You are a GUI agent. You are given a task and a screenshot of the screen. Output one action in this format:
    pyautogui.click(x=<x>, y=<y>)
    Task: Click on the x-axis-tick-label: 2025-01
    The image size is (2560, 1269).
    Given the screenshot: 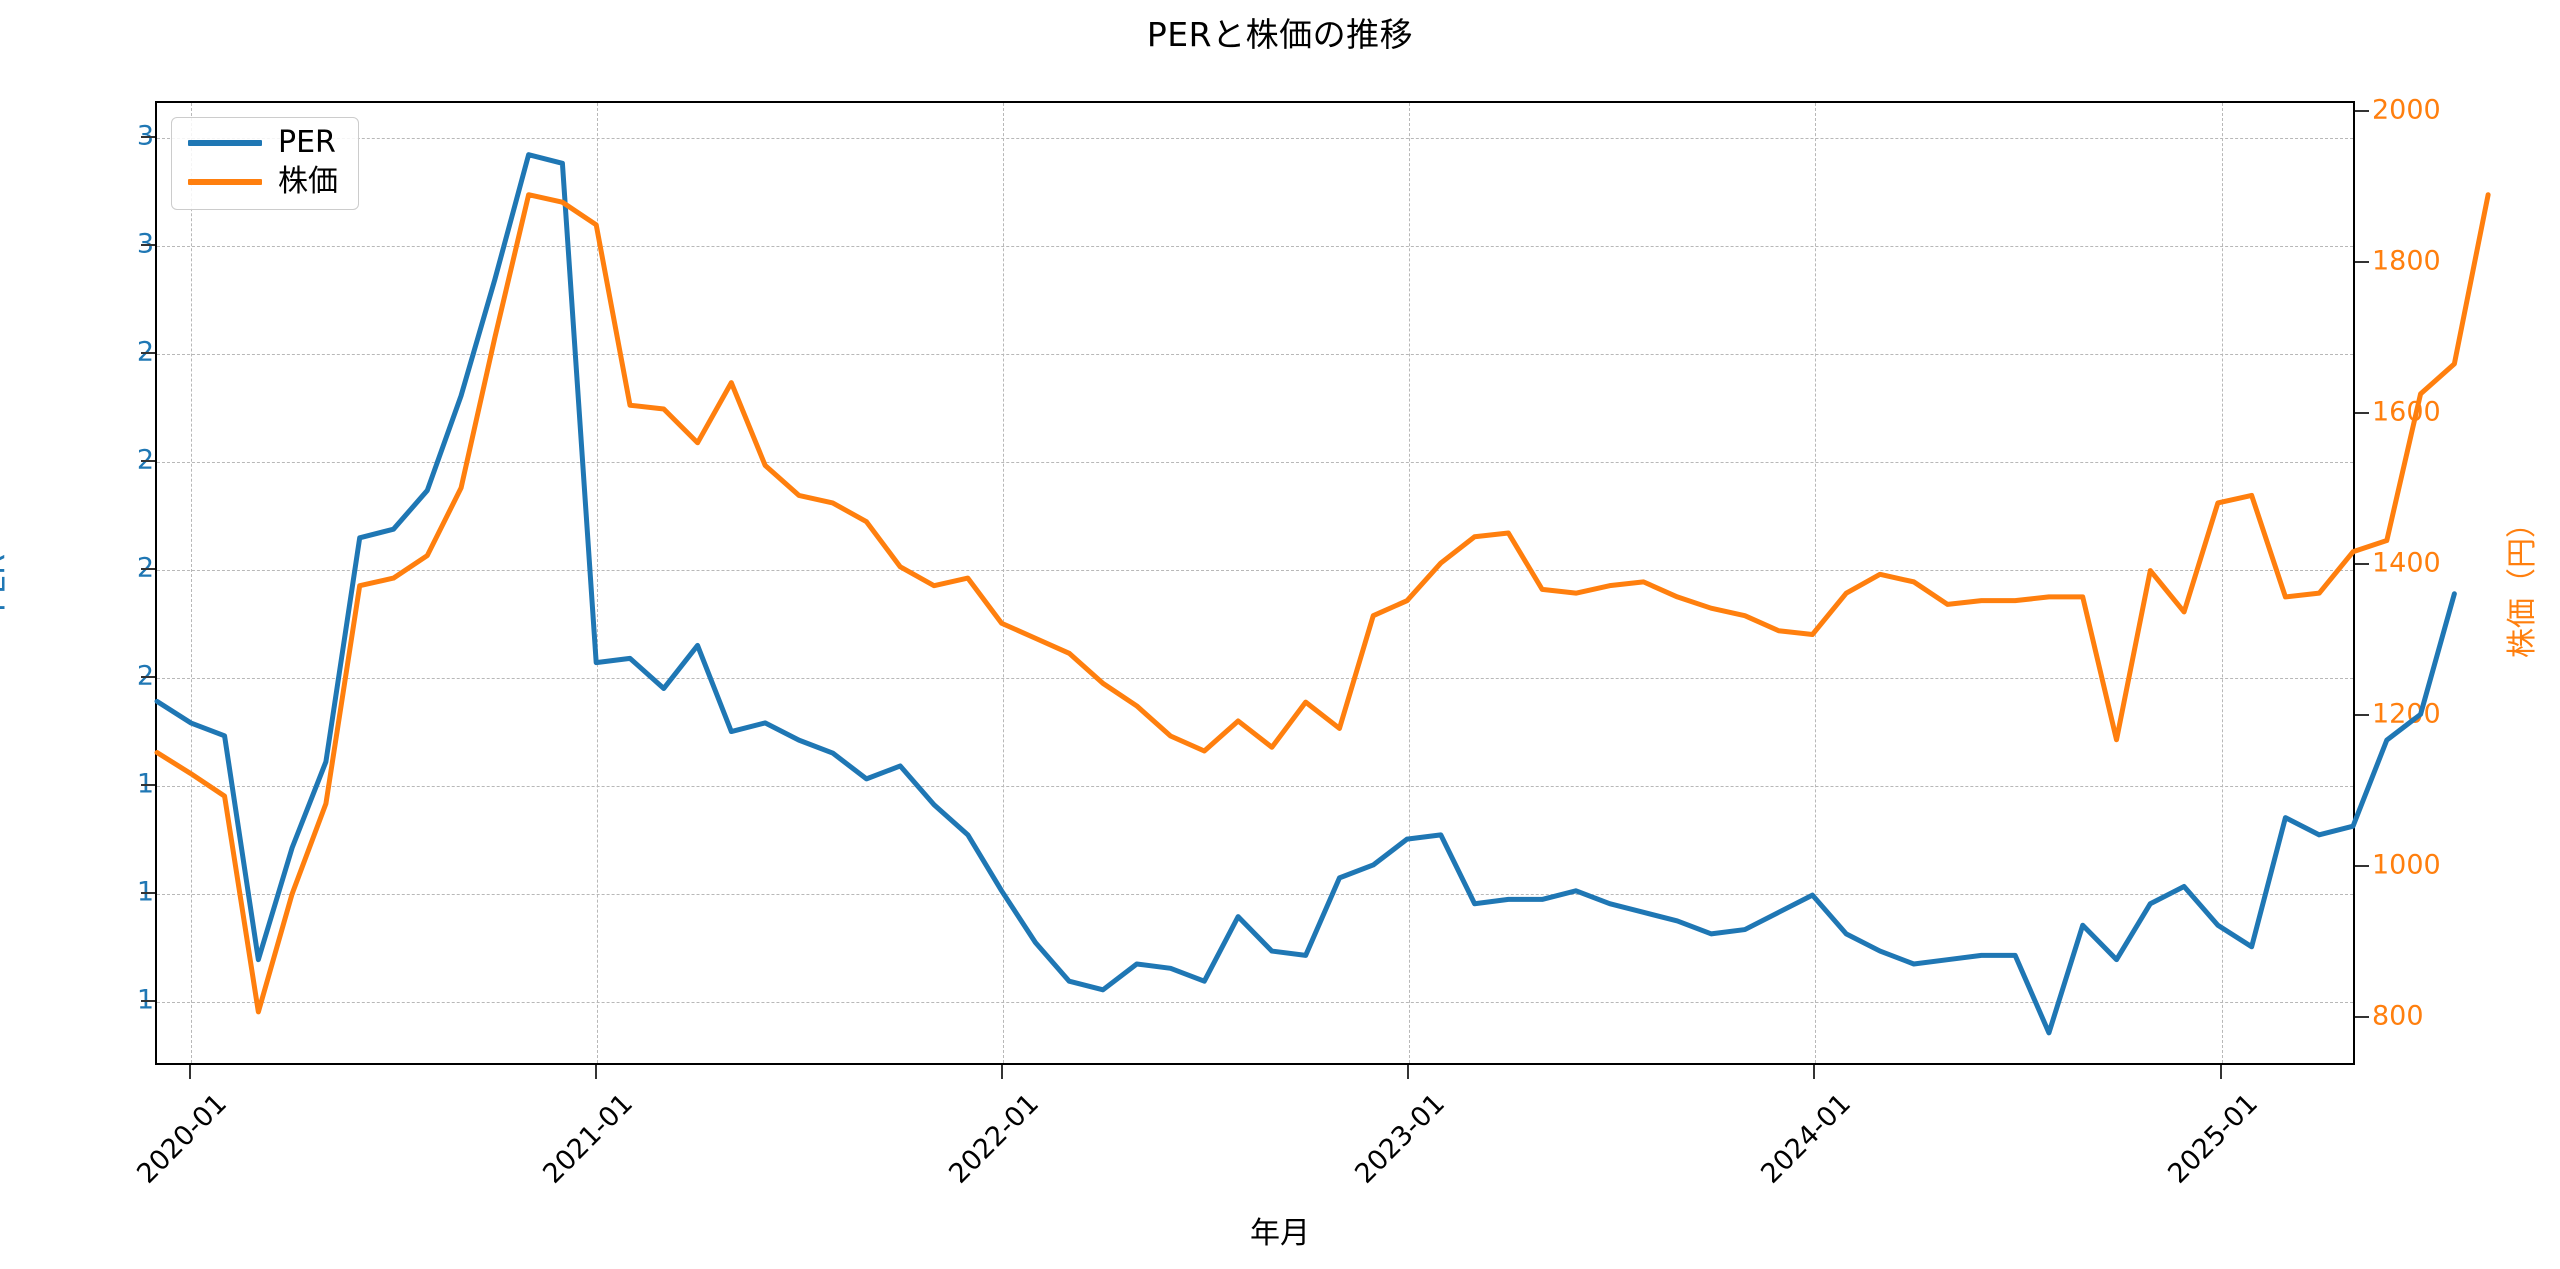 What is the action you would take?
    pyautogui.click(x=2212, y=1139)
    